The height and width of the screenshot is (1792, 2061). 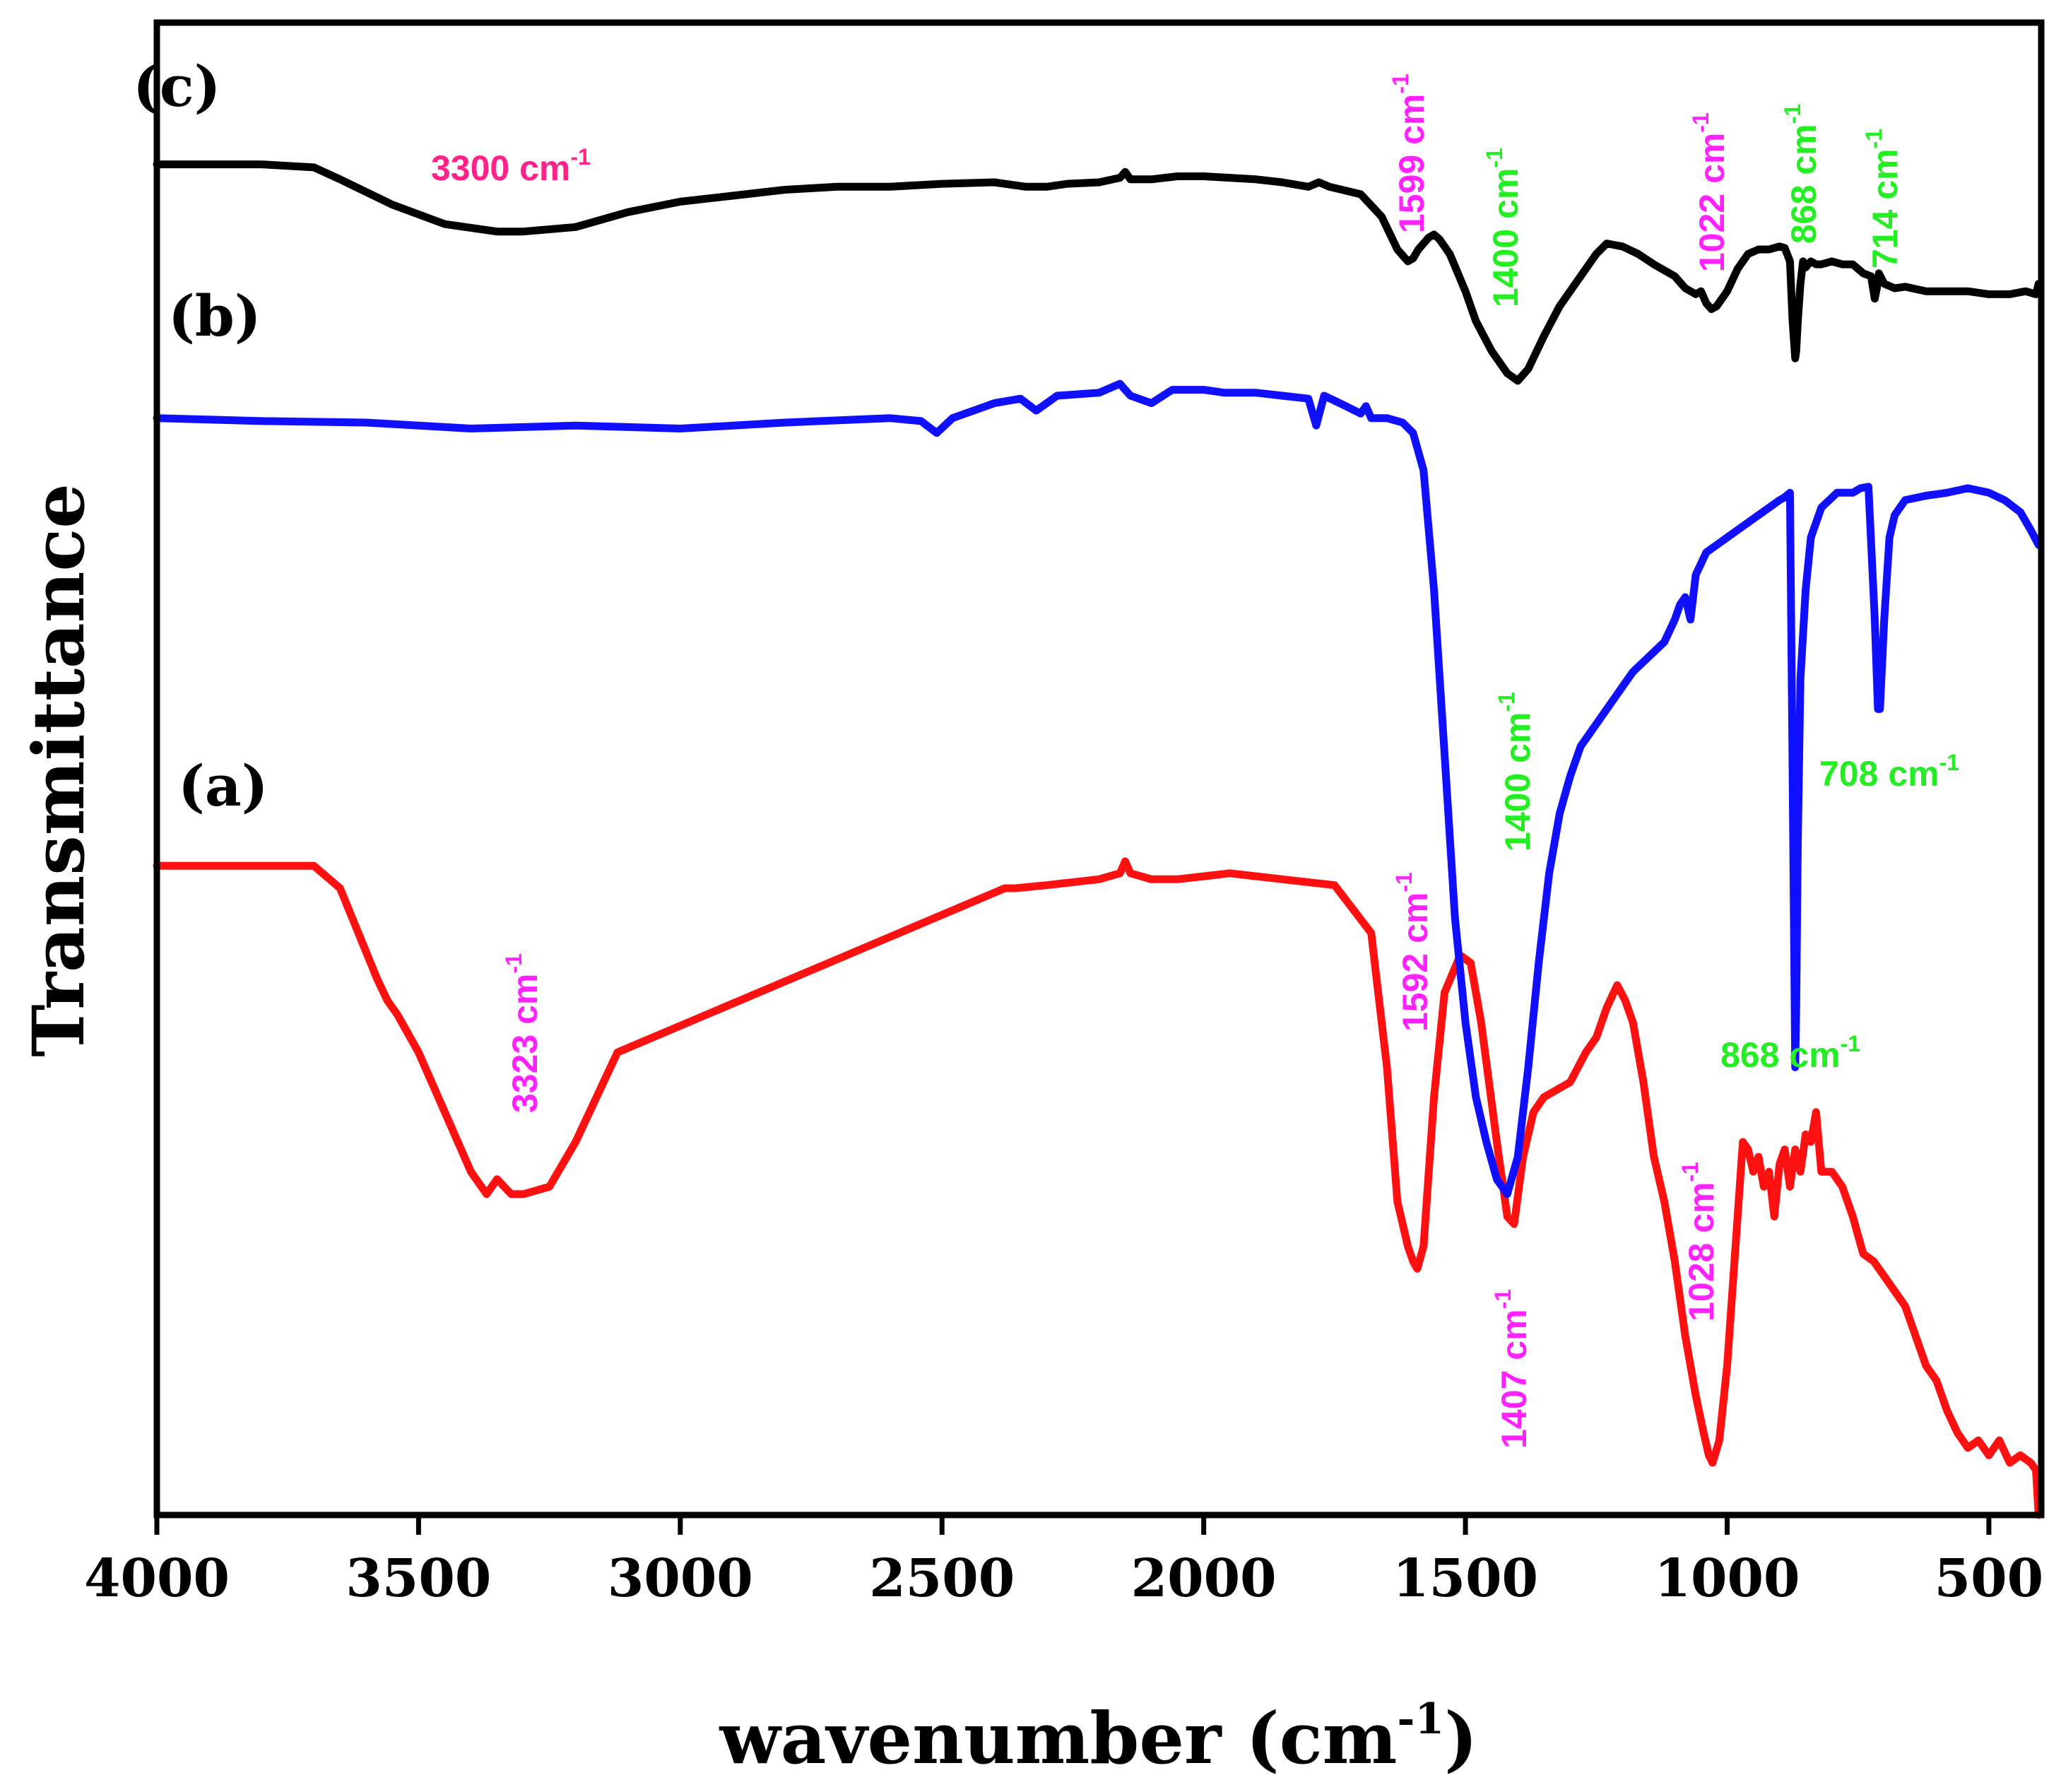 I want to click on y-axis-title: Transmittance, so click(x=58, y=770).